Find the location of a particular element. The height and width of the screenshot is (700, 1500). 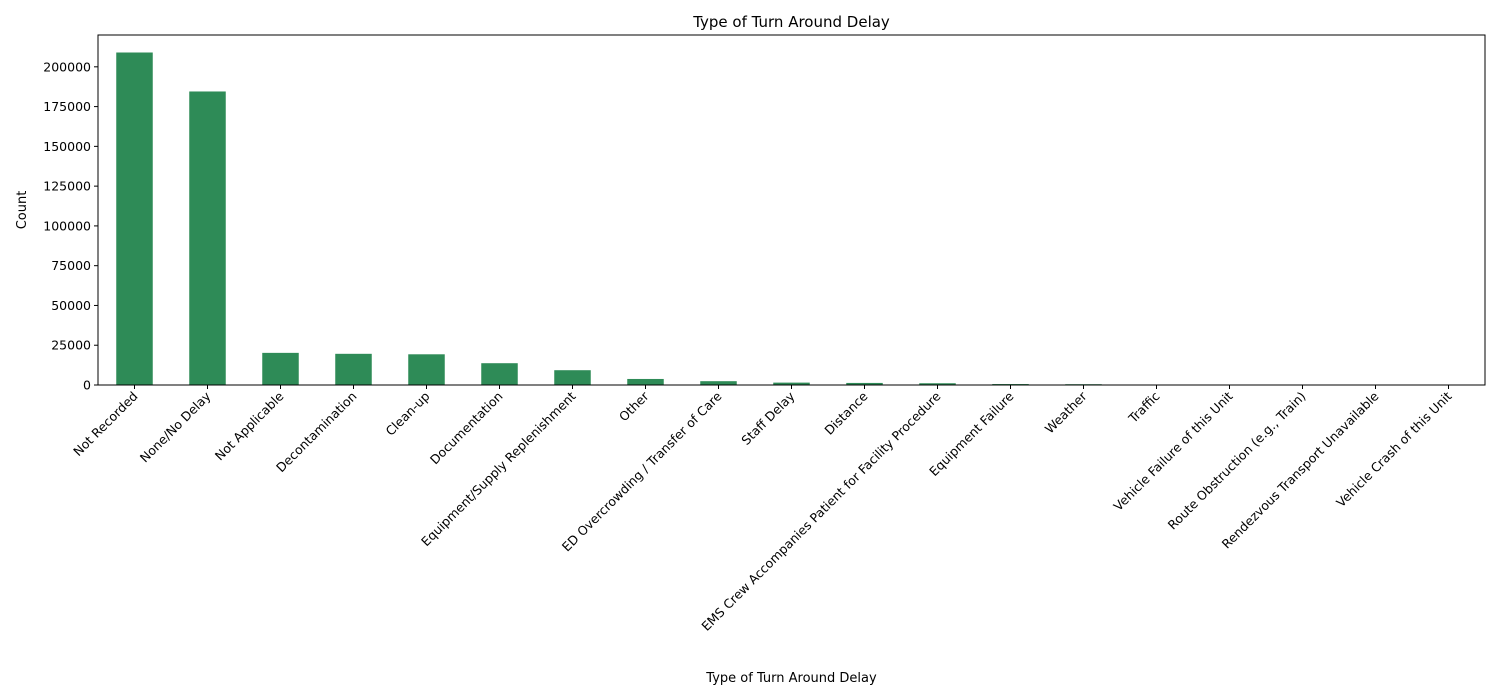

x-tick-label: Weather is located at coordinates (1066, 412).